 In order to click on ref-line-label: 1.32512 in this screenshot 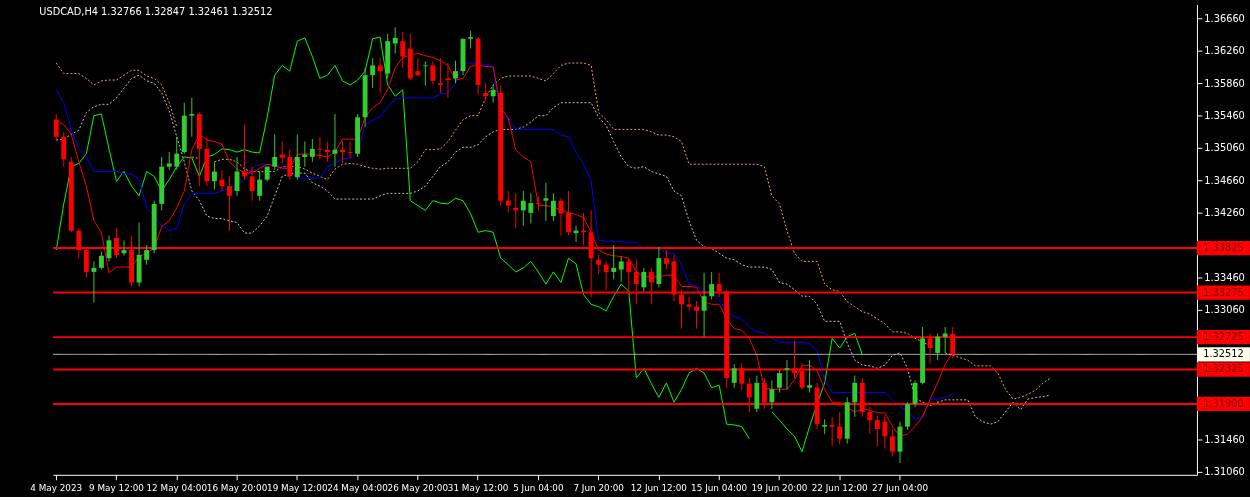, I will do `click(1223, 354)`.